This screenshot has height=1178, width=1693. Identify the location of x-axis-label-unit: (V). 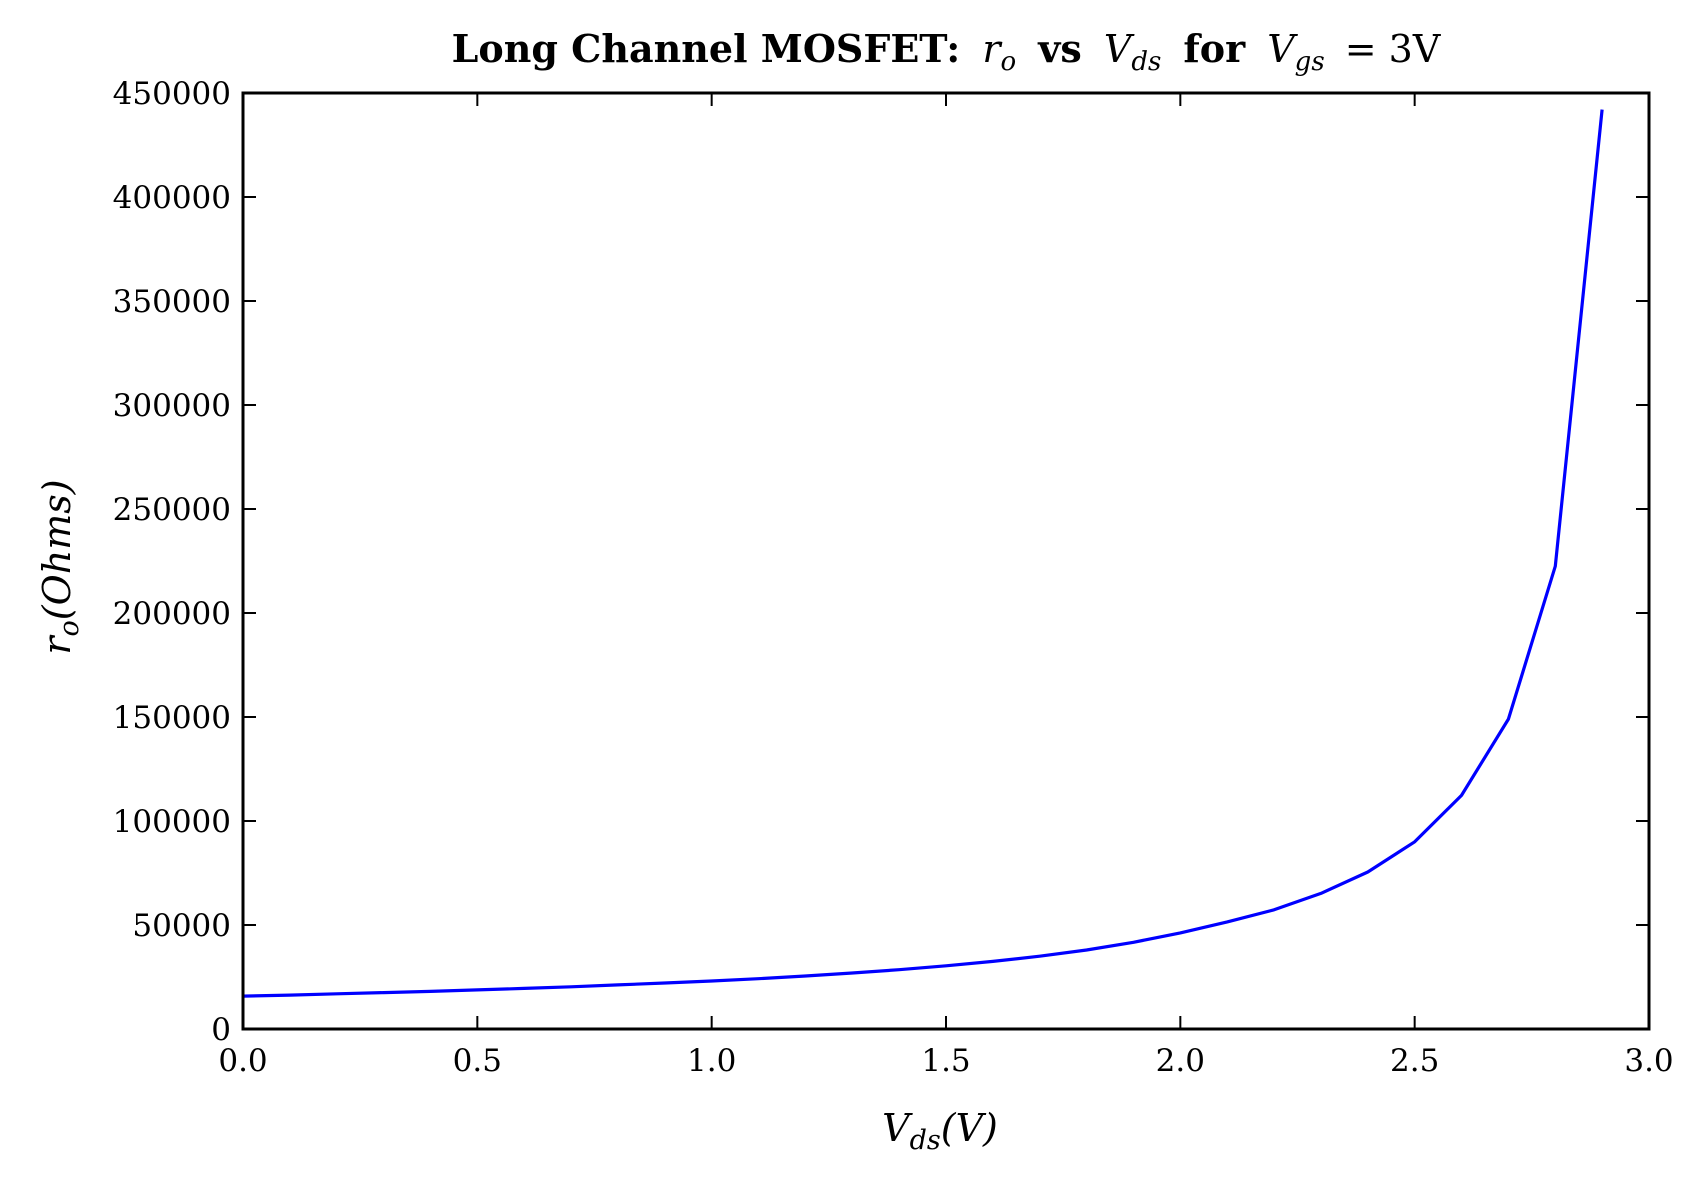
(969, 1128).